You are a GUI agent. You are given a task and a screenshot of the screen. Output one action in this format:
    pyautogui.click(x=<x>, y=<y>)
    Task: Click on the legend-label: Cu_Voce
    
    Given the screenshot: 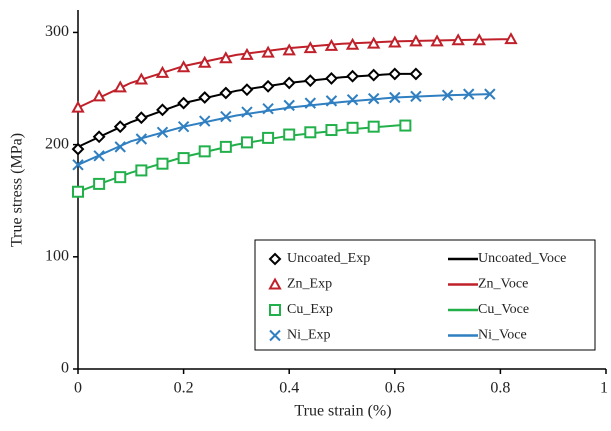 What is the action you would take?
    pyautogui.click(x=503, y=309)
    